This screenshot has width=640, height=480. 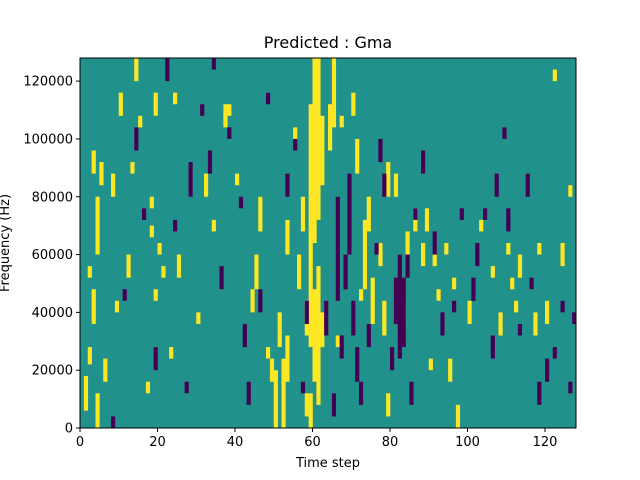 I want to click on y-axis: 0 20000 40000 60000 80000 100000 120000, so click(x=51, y=256).